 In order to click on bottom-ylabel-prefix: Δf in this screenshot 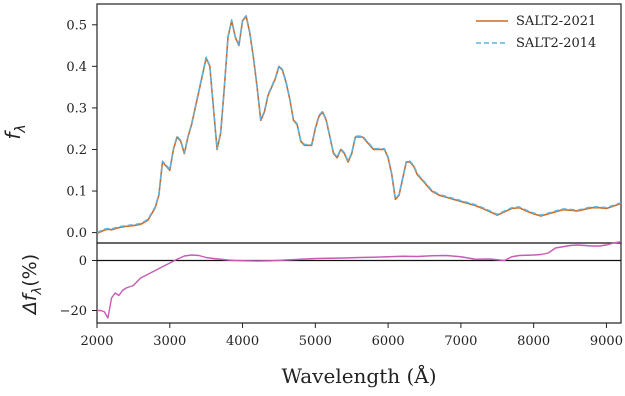, I will do `click(30, 303)`.